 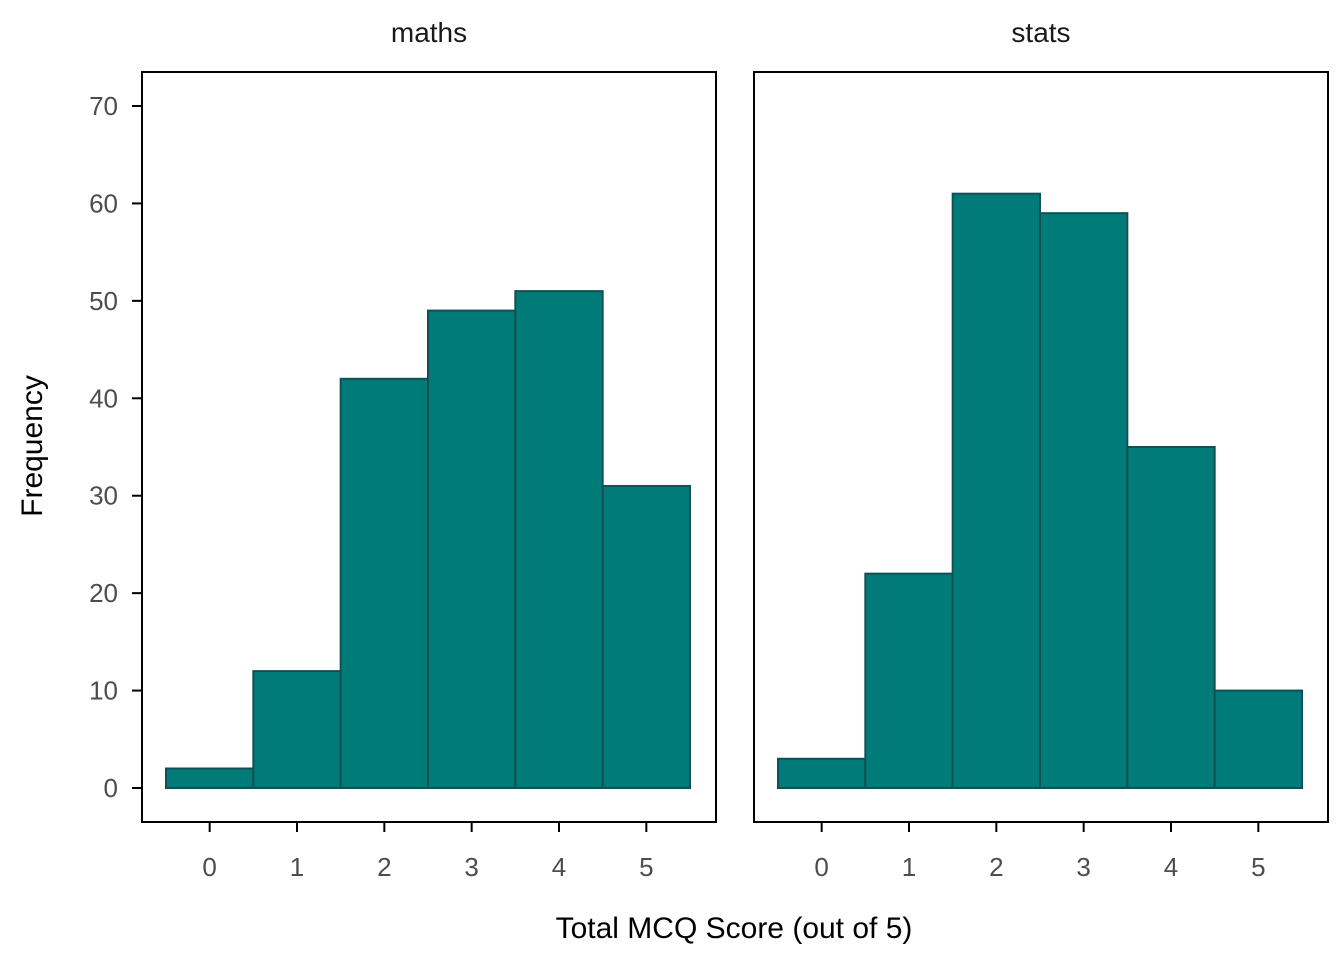 I want to click on y-tick-label-60: 60, so click(x=103, y=203).